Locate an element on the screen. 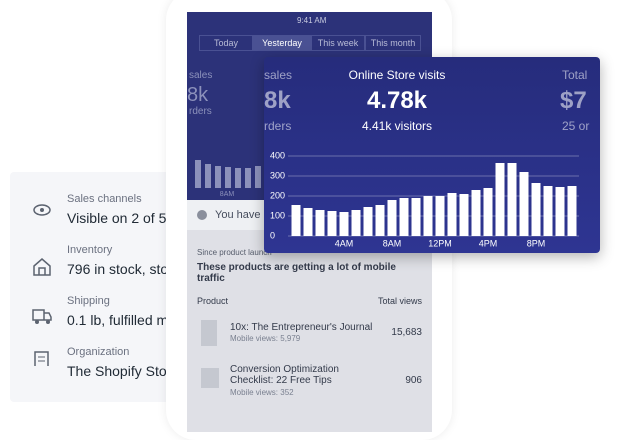 This screenshot has height=440, width=624. product-name: 10x: The Entrepreneur's Journal is located at coordinates (301, 327).